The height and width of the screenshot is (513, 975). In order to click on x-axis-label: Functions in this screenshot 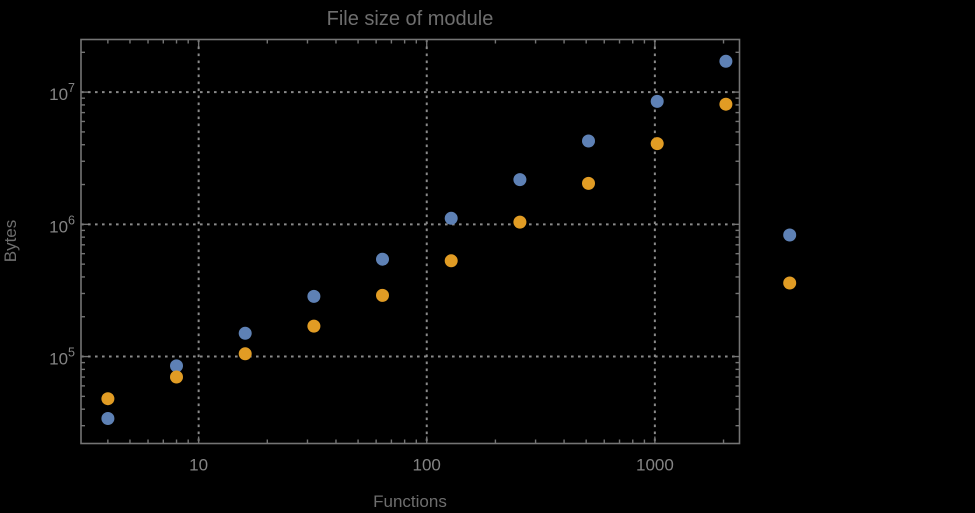, I will do `click(410, 501)`.